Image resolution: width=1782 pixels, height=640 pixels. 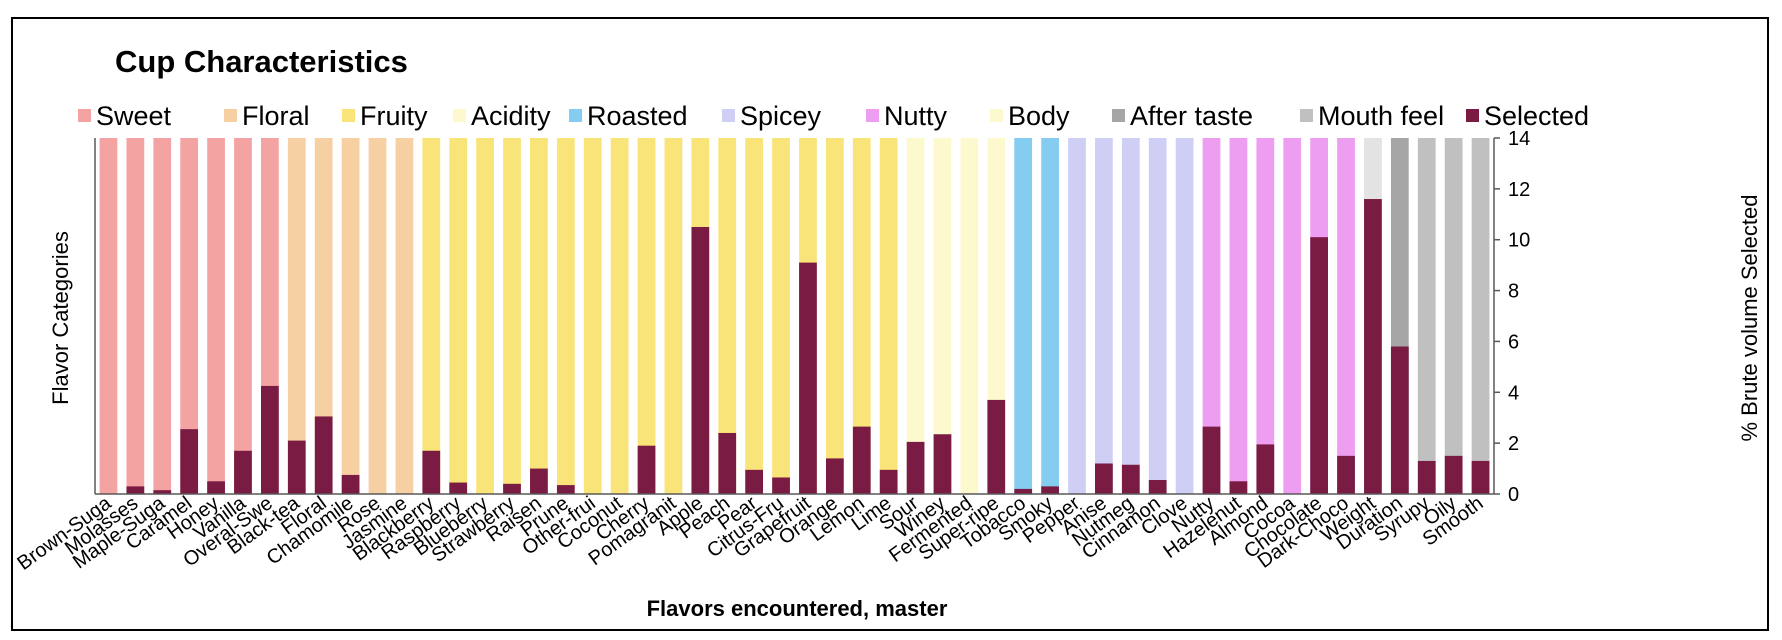 What do you see at coordinates (1426, 316) in the screenshot?
I see `category-bar-syrupy` at bounding box center [1426, 316].